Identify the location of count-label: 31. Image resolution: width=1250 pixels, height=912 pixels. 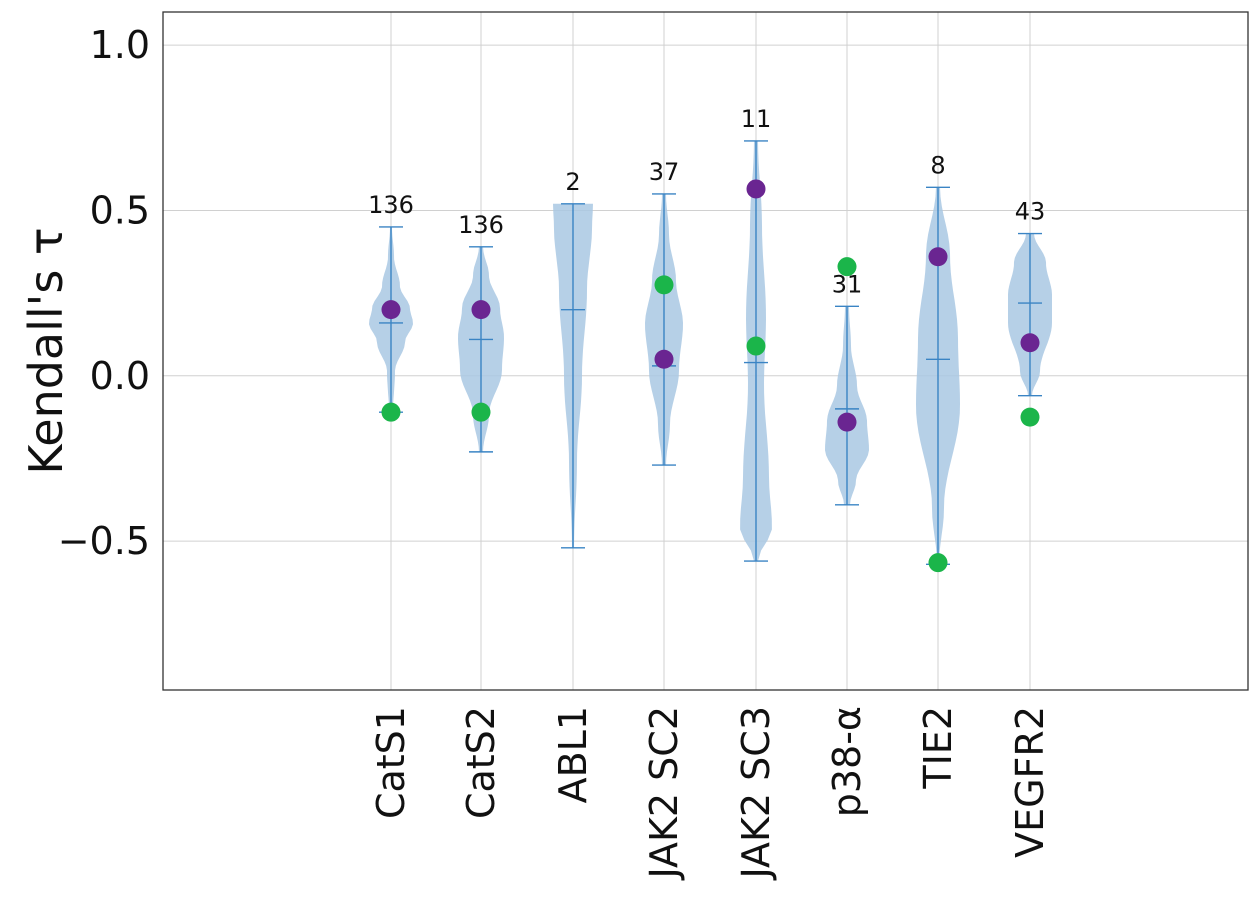
(847, 284).